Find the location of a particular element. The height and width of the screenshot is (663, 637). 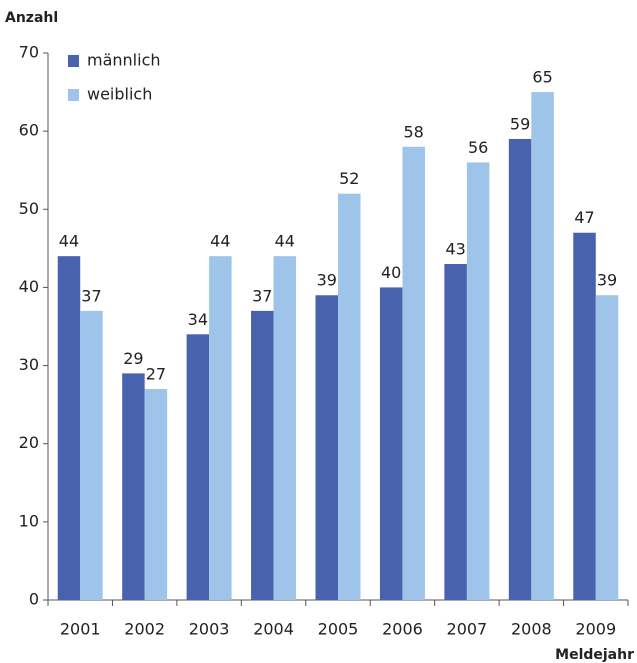

value-label: 40 is located at coordinates (391, 272).